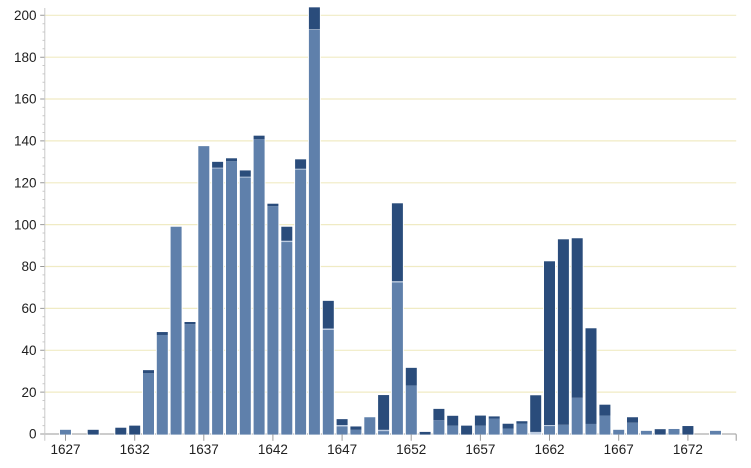 The height and width of the screenshot is (468, 751). Describe the element at coordinates (28, 308) in the screenshot. I see `svg-text: 60` at that location.